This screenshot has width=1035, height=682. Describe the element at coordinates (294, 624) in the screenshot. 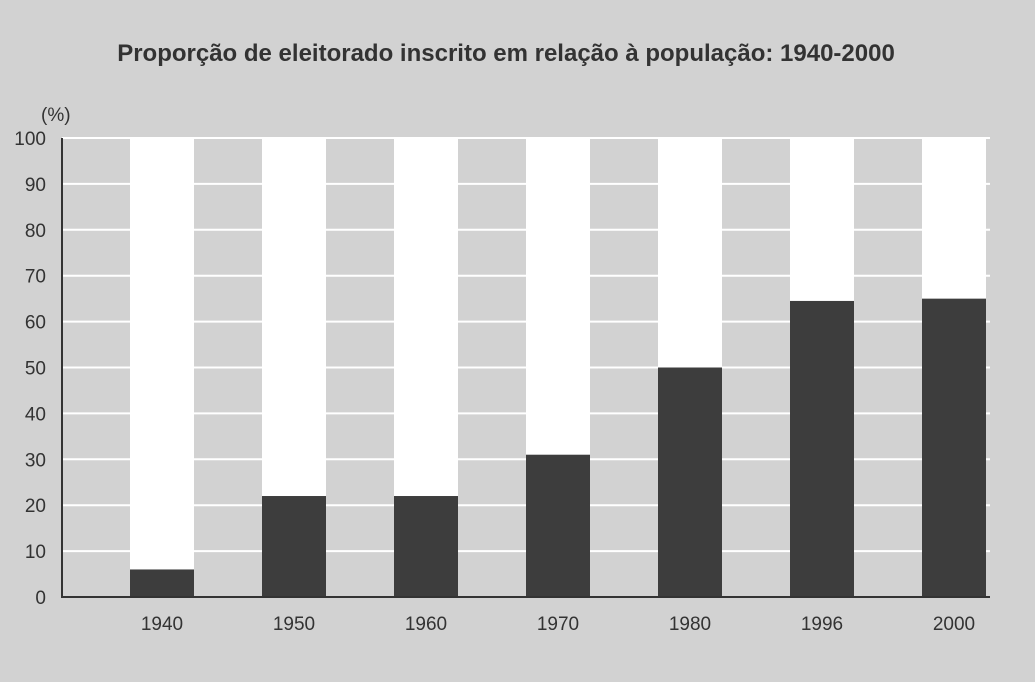

I see `x-tick-label-1950: 1950` at that location.